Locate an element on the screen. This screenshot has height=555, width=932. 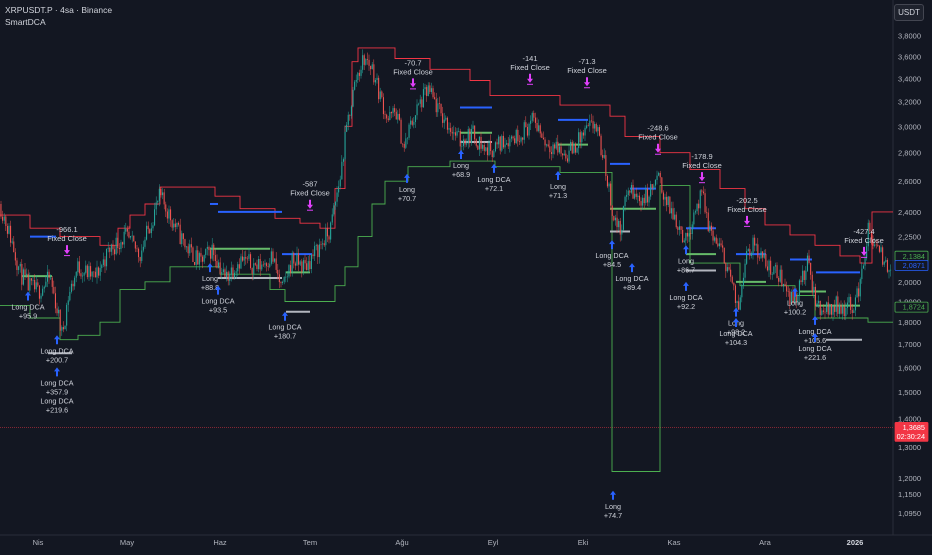
currency-button: USDT is located at coordinates (909, 12).